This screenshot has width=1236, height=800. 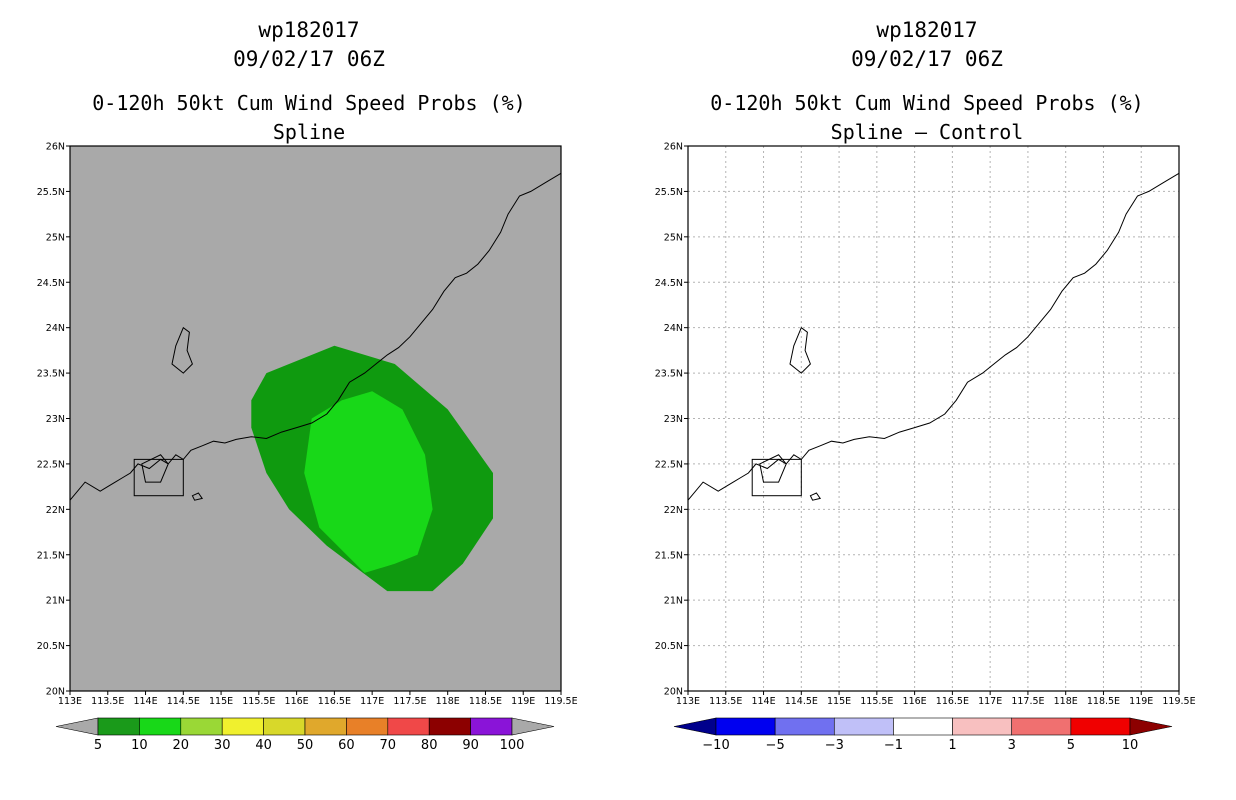 What do you see at coordinates (1071, 745) in the screenshot?
I see `colorbar-label: 5` at bounding box center [1071, 745].